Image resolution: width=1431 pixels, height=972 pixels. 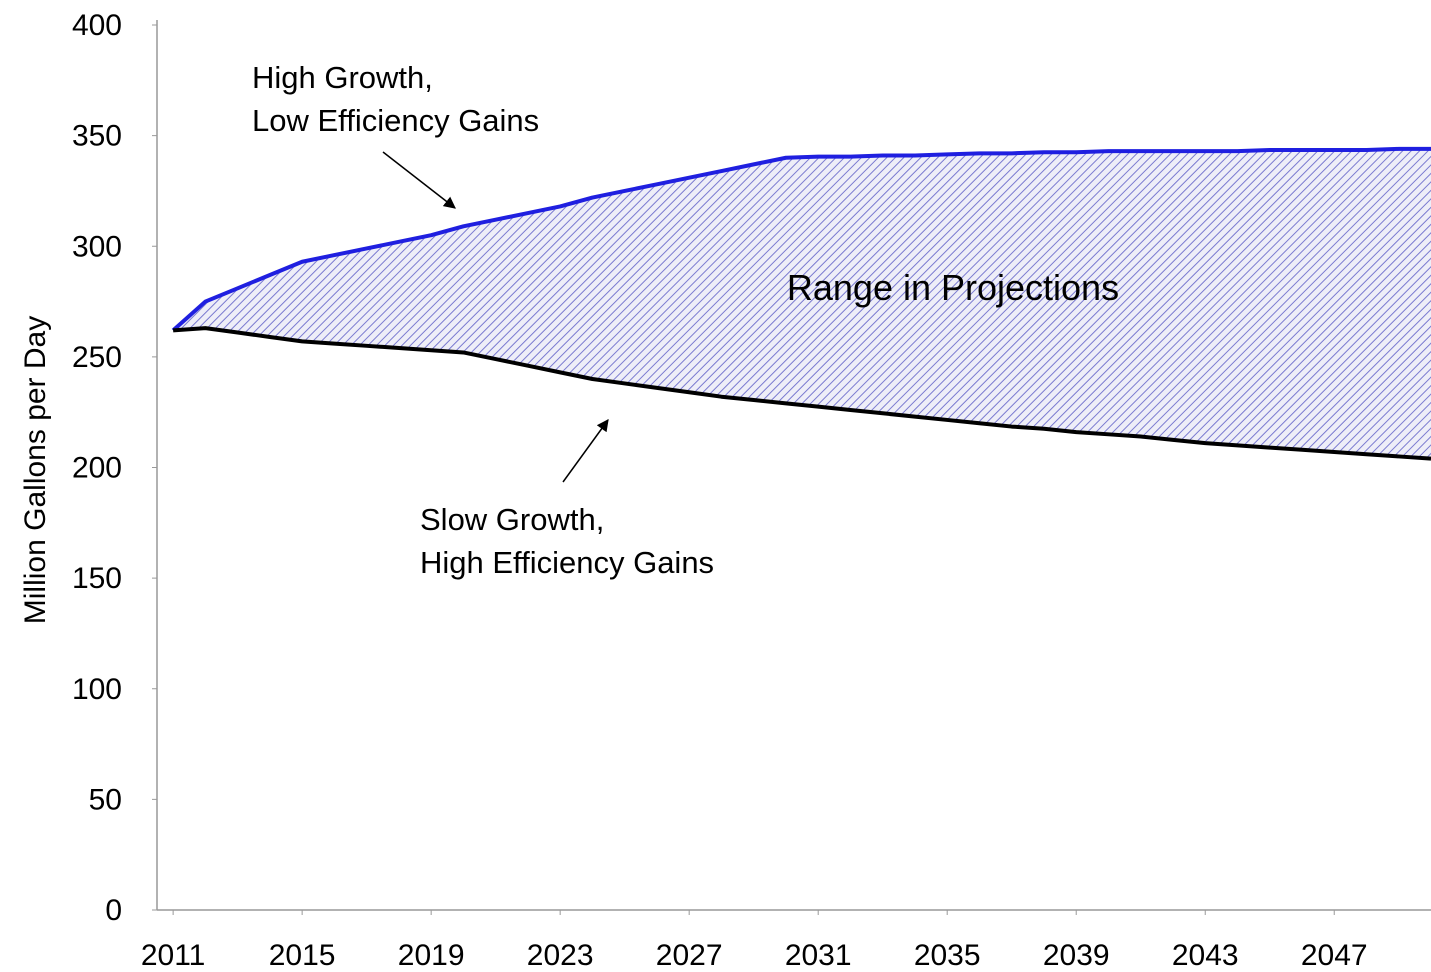 I want to click on x-tick-label: 2019, so click(x=431, y=955).